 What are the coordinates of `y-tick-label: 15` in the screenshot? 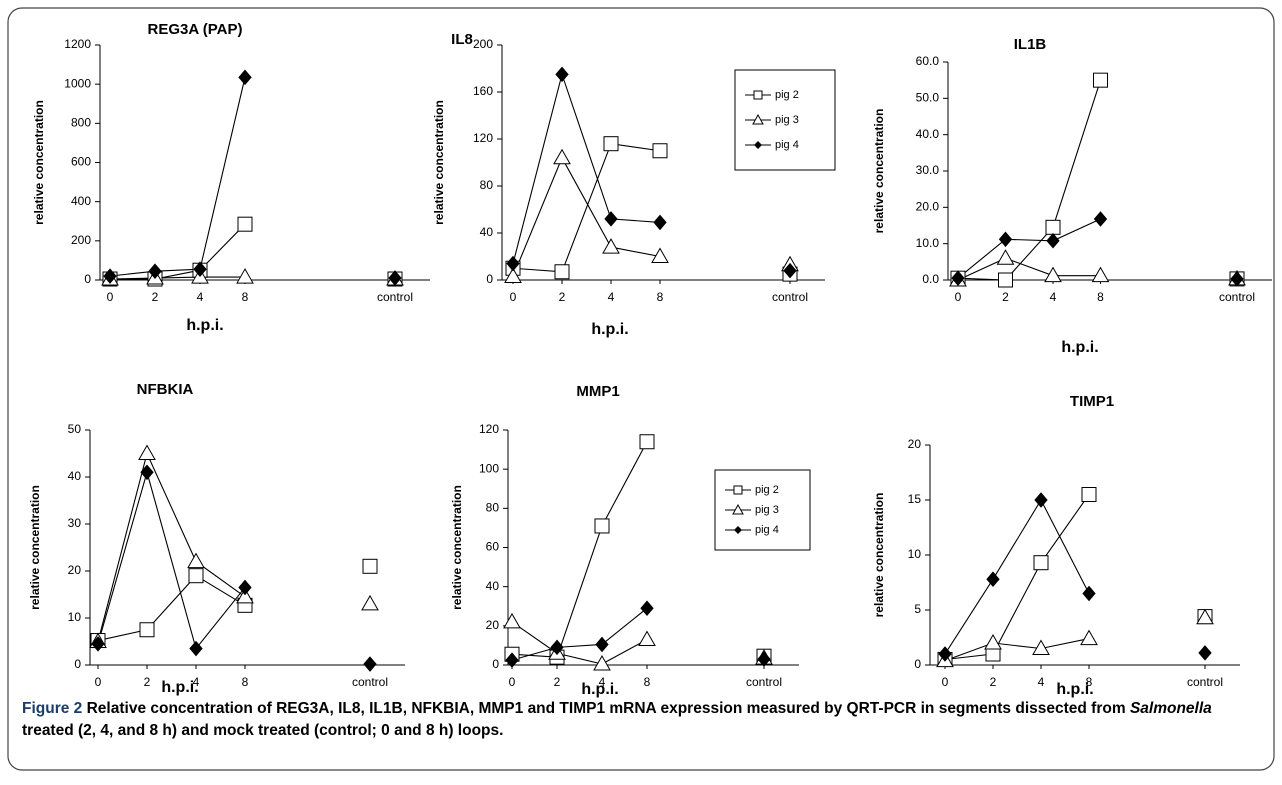 It's located at (915, 499).